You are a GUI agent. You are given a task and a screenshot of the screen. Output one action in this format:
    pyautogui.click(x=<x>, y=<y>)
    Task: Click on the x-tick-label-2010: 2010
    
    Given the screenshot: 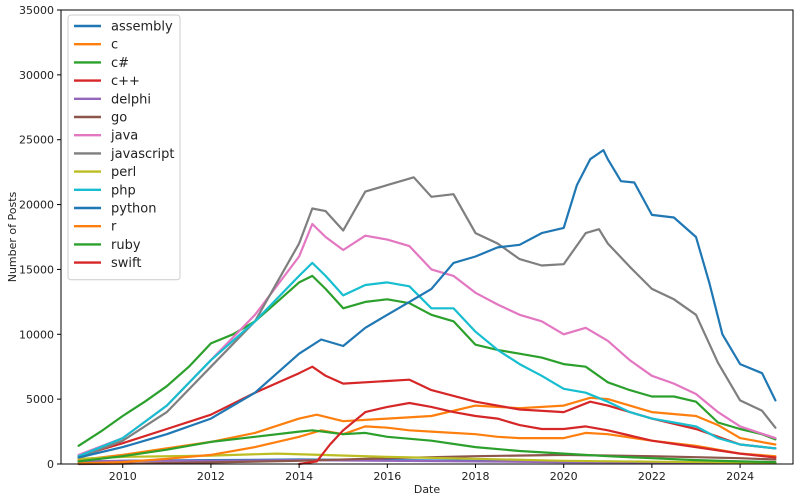 What is the action you would take?
    pyautogui.click(x=123, y=476)
    